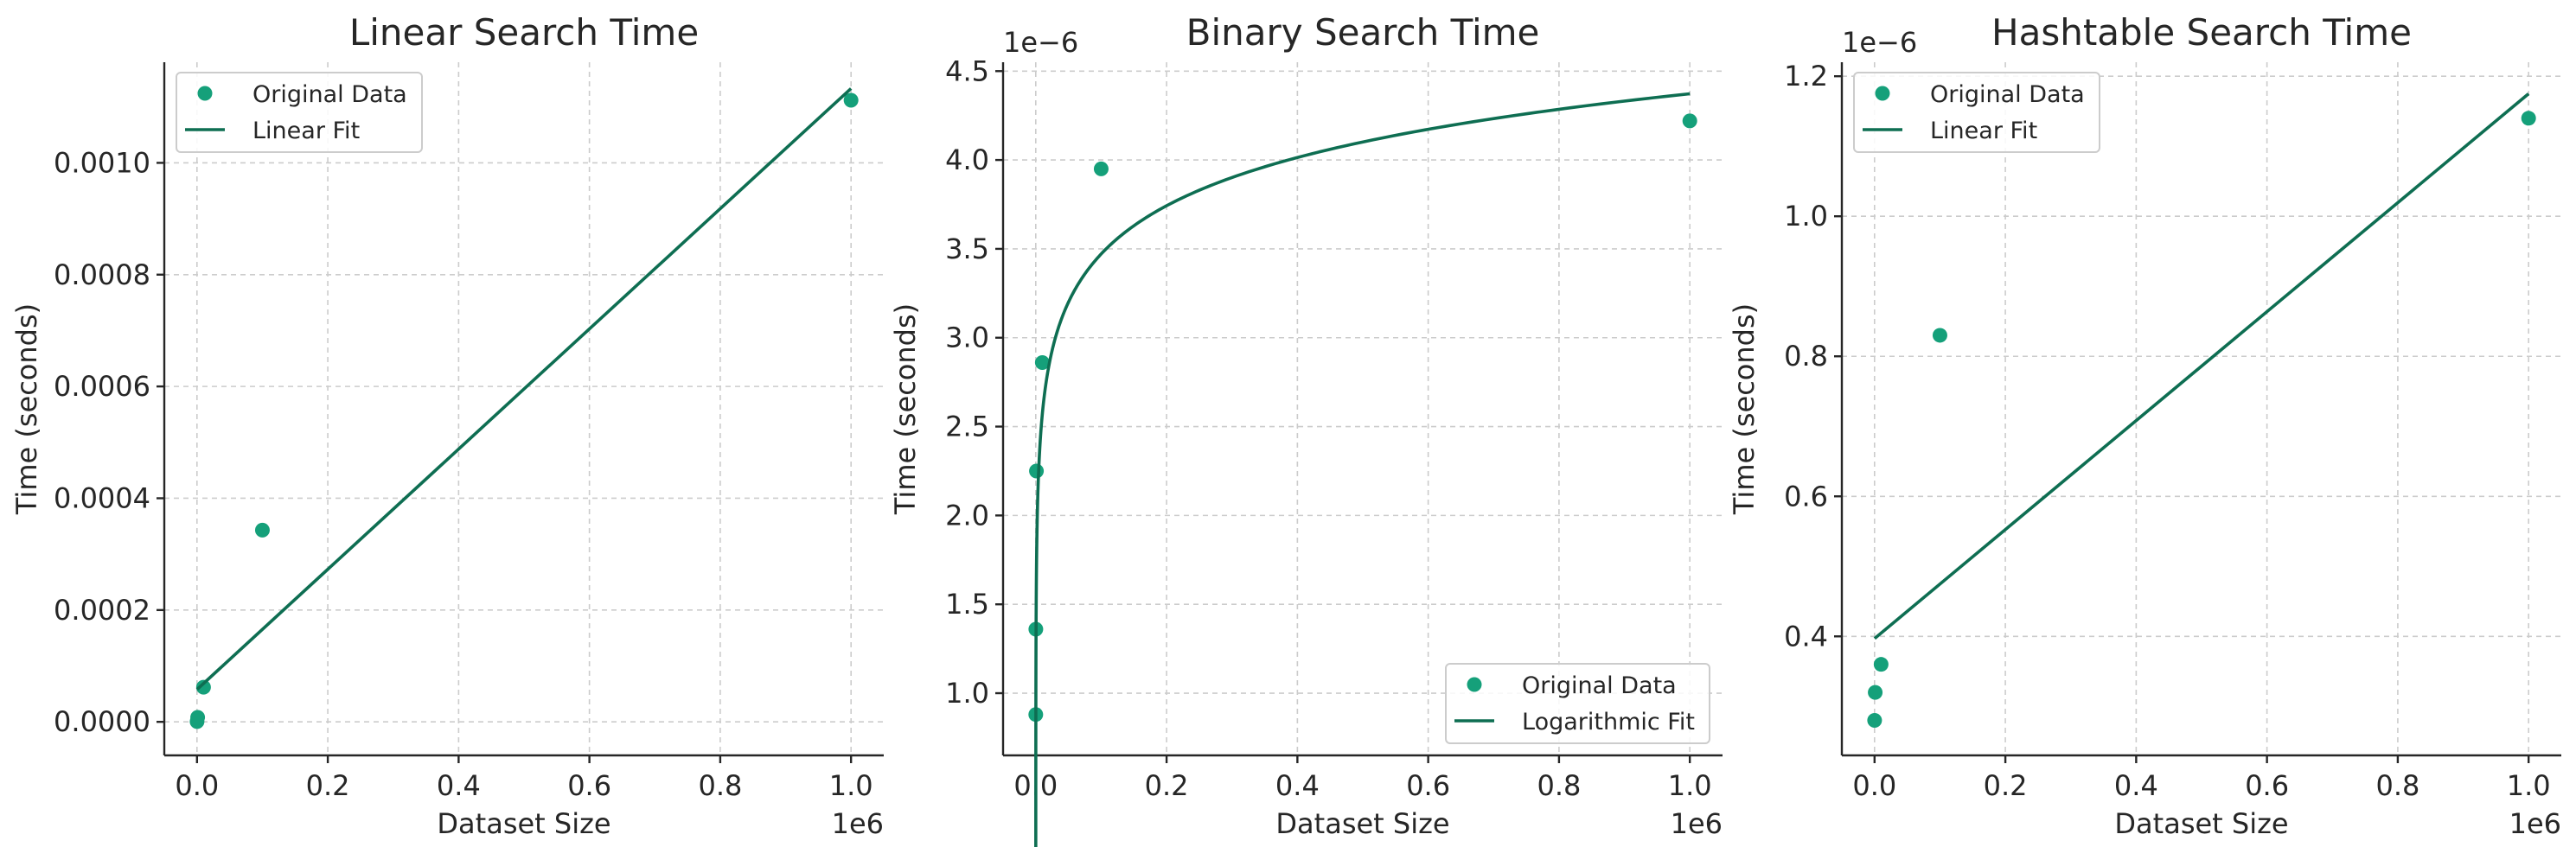 Image resolution: width=2576 pixels, height=847 pixels. I want to click on legend: Original Data Logarithmic Fit, so click(1578, 703).